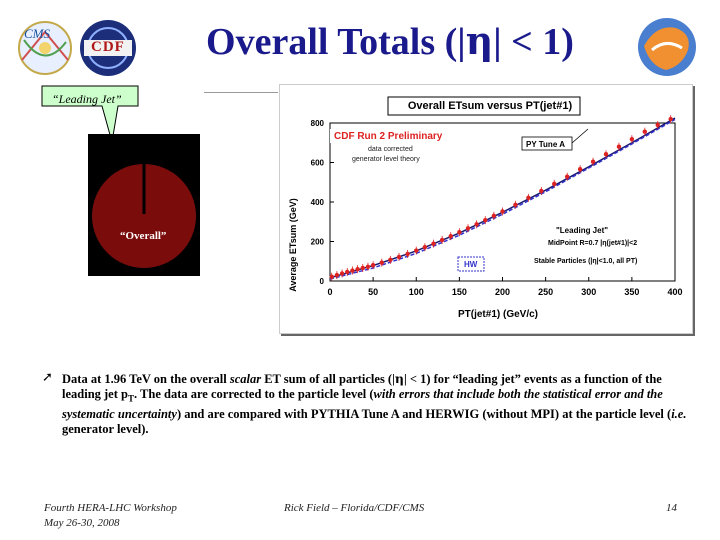  Describe the element at coordinates (416, 292) in the screenshot. I see `x-tick-label: 100` at that location.